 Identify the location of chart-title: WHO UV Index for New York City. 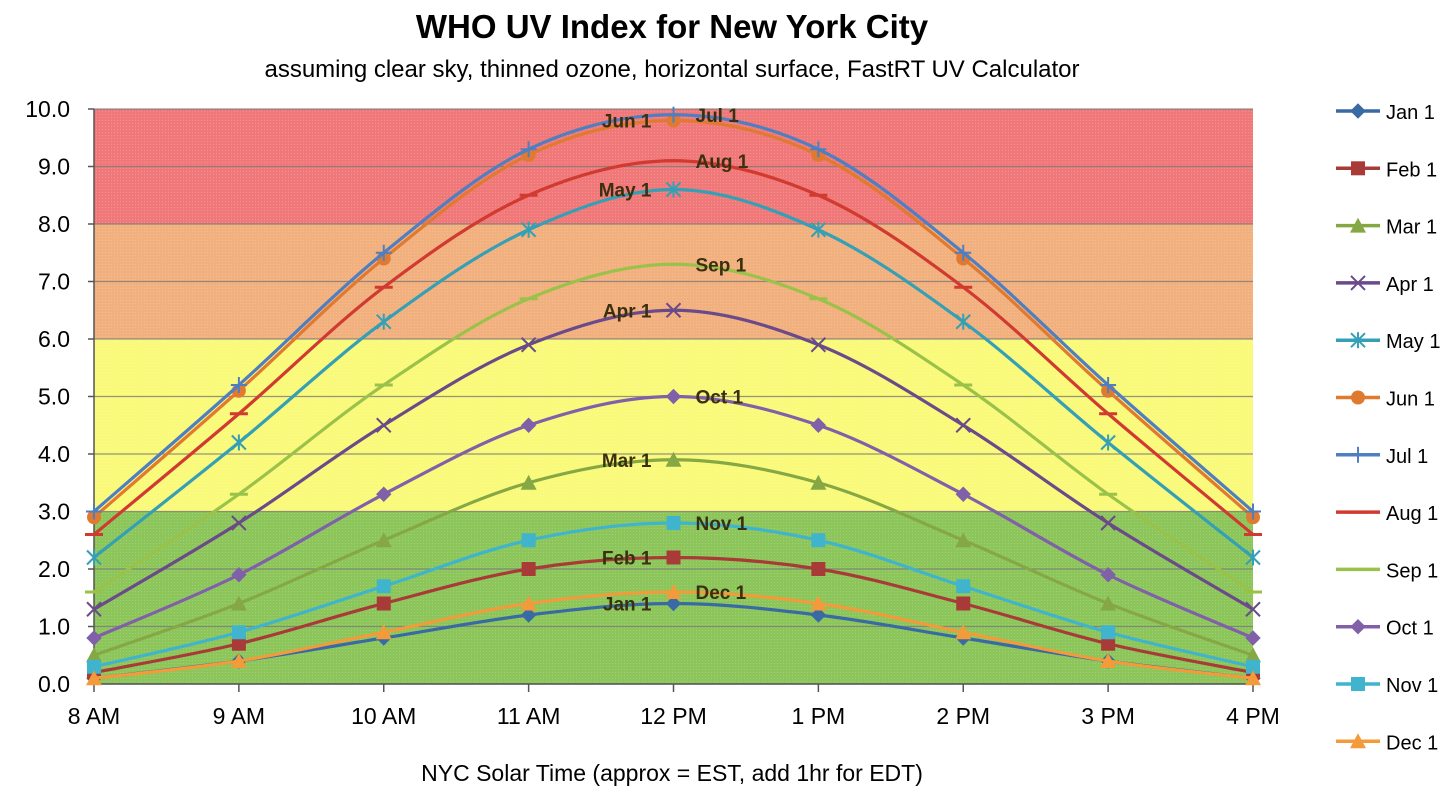
(672, 26).